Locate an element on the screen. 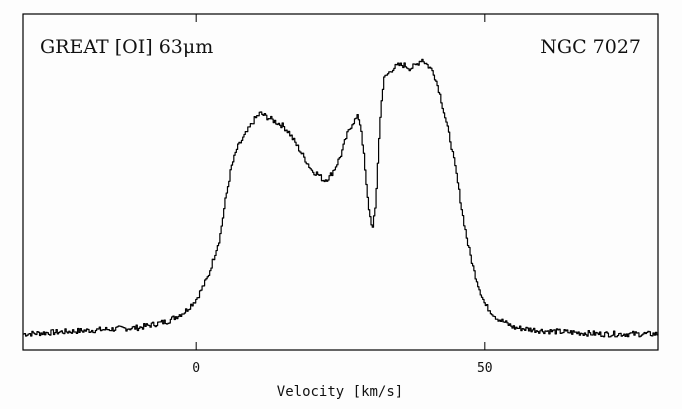 This screenshot has width=682, height=409. chart-title-right: NGC 7027 is located at coordinates (590, 47).